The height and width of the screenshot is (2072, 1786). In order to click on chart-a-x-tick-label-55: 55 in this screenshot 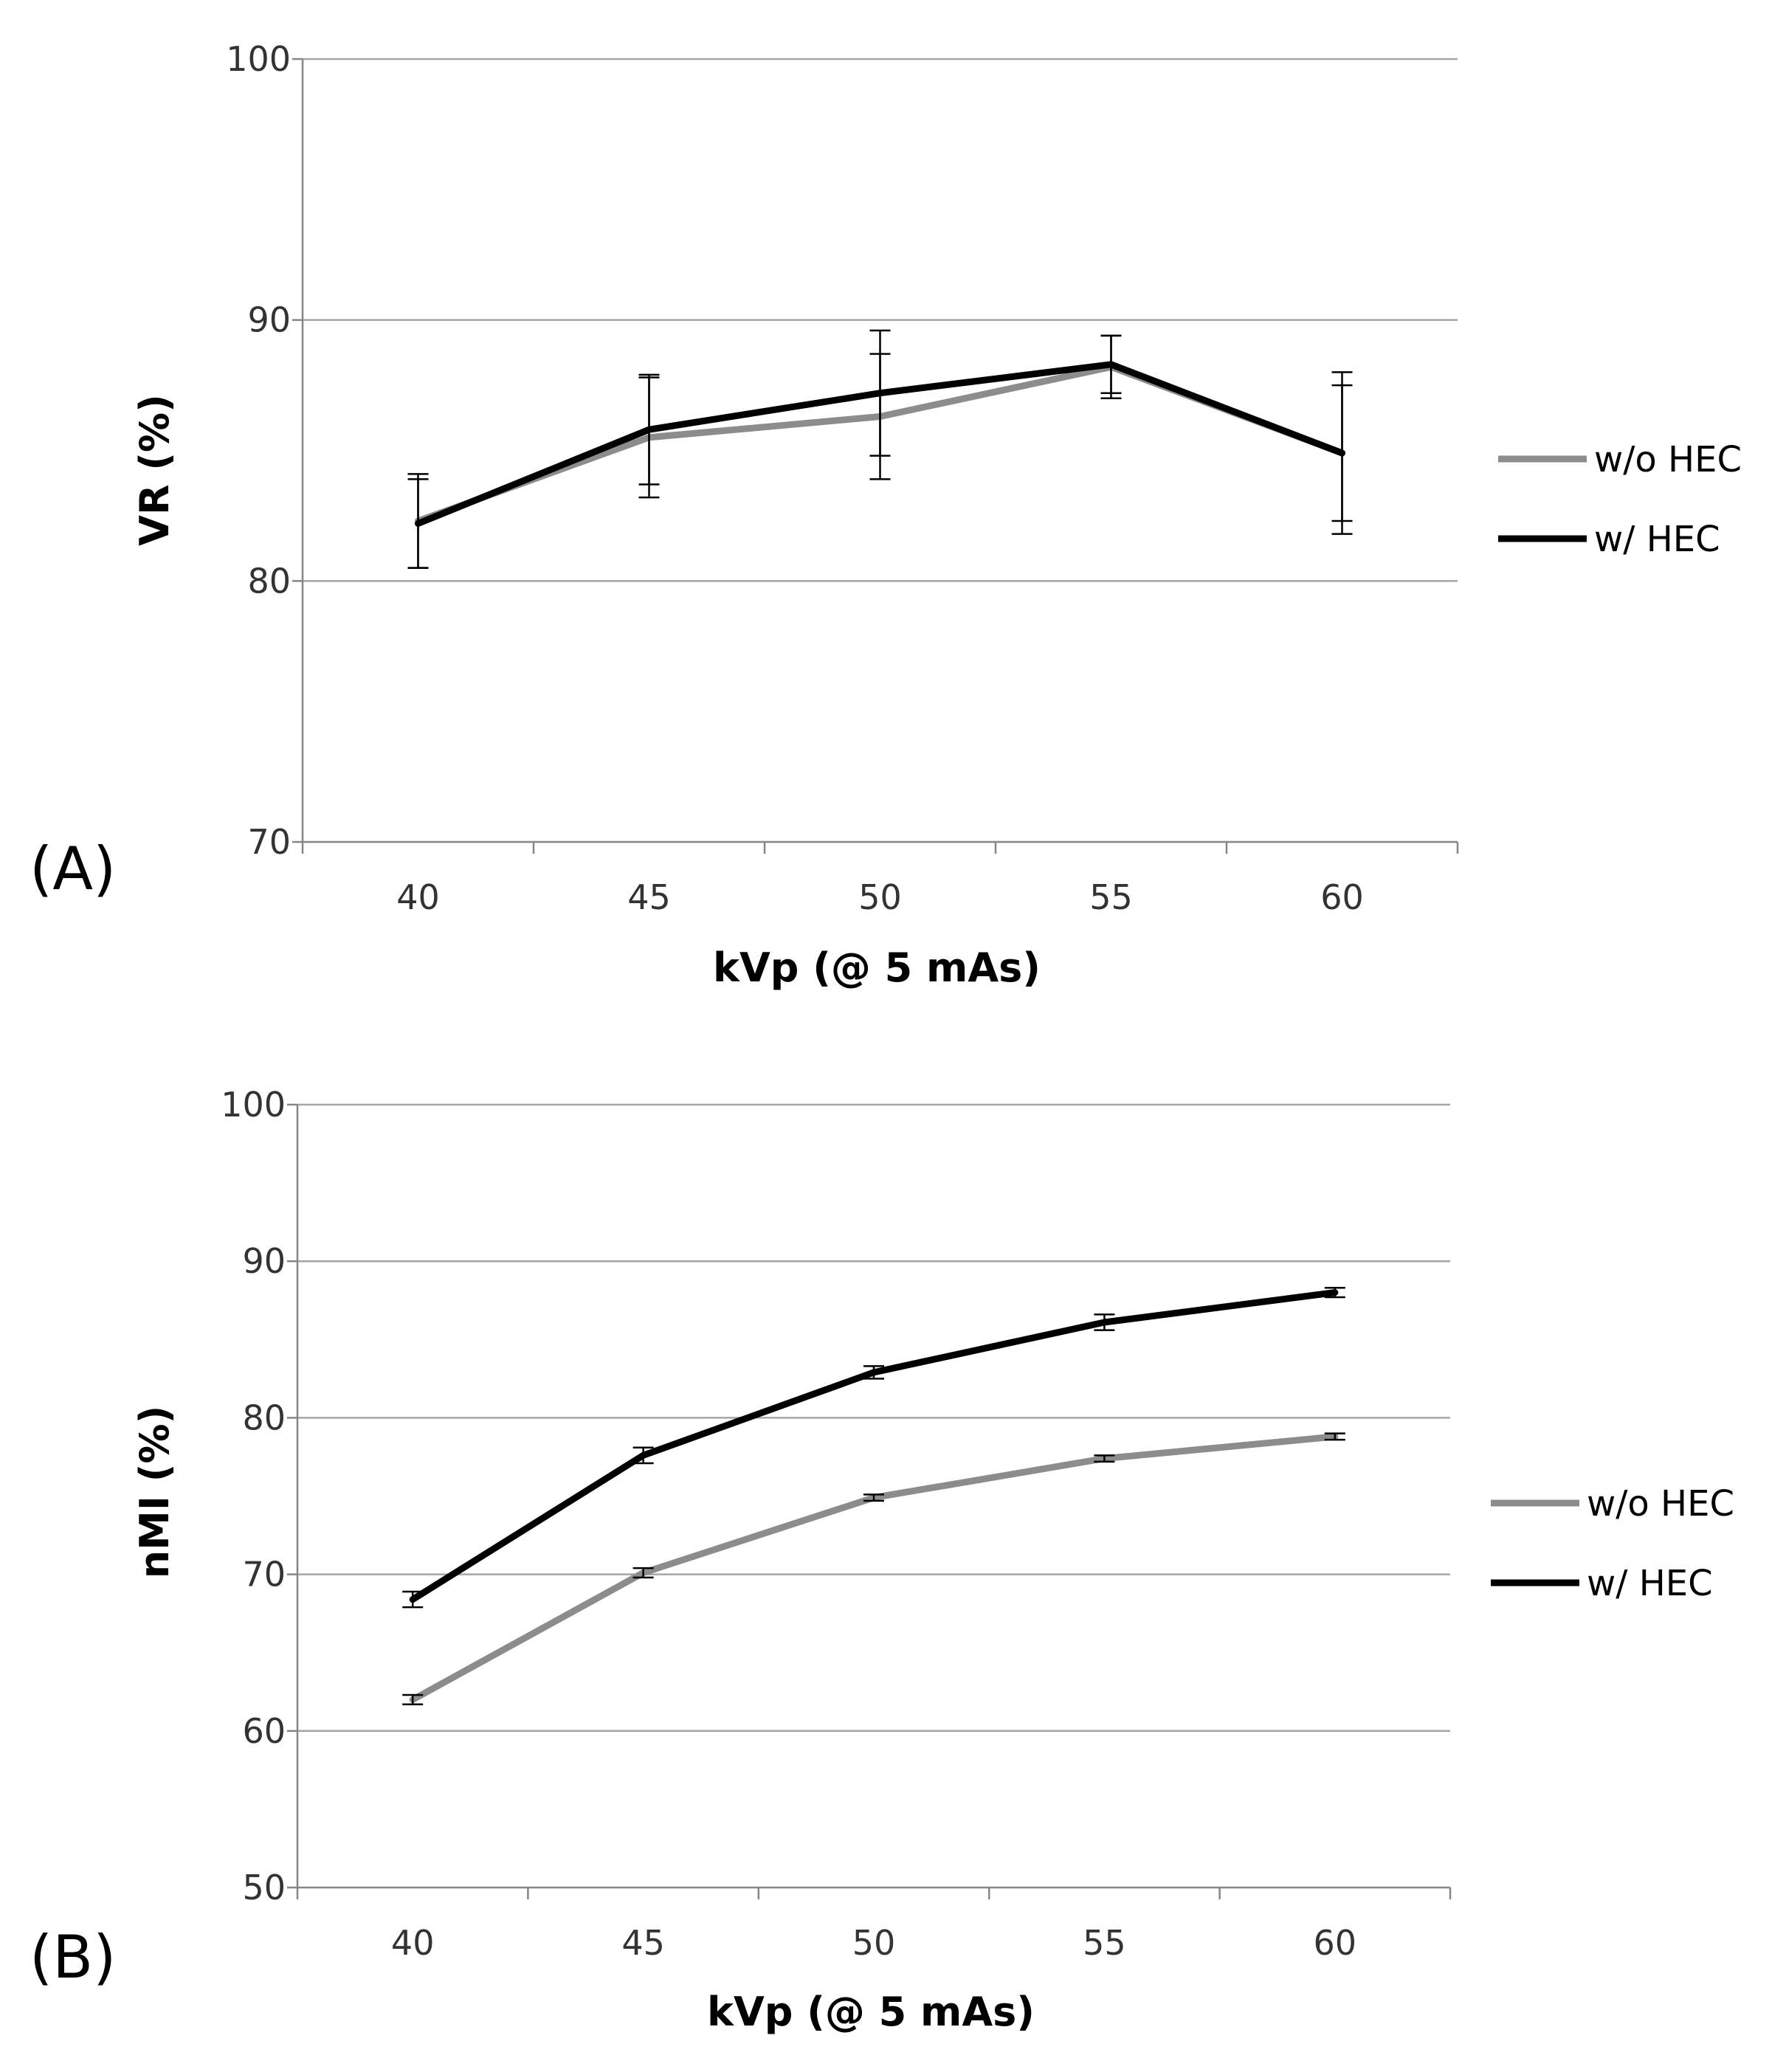, I will do `click(1111, 897)`.